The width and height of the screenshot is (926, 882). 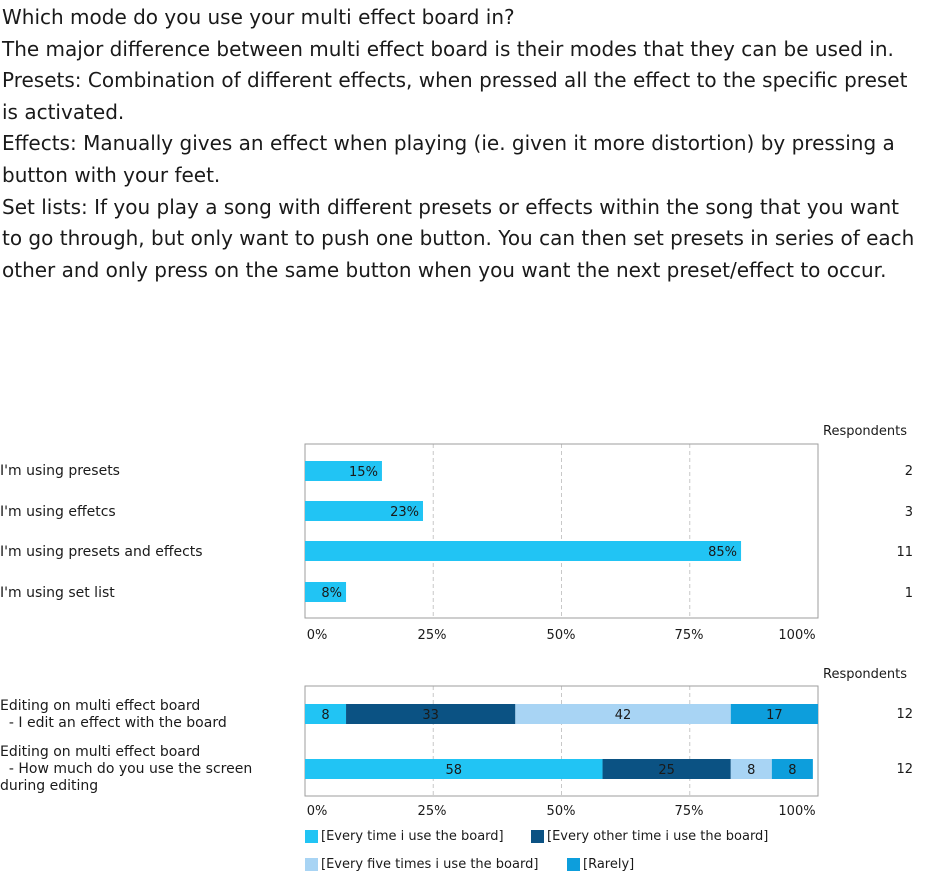 I want to click on data-label: 25, so click(x=666, y=770).